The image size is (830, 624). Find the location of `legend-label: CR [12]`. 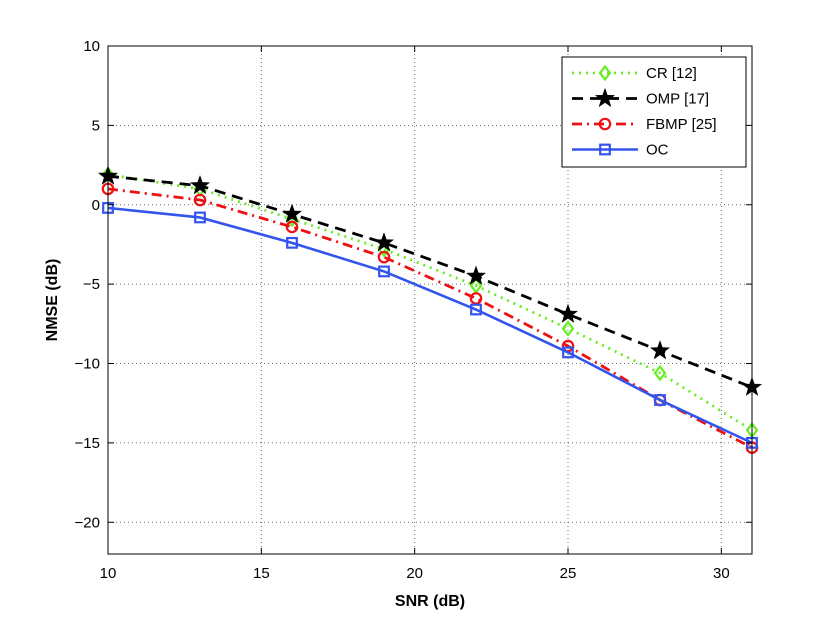

legend-label: CR [12] is located at coordinates (671, 73).